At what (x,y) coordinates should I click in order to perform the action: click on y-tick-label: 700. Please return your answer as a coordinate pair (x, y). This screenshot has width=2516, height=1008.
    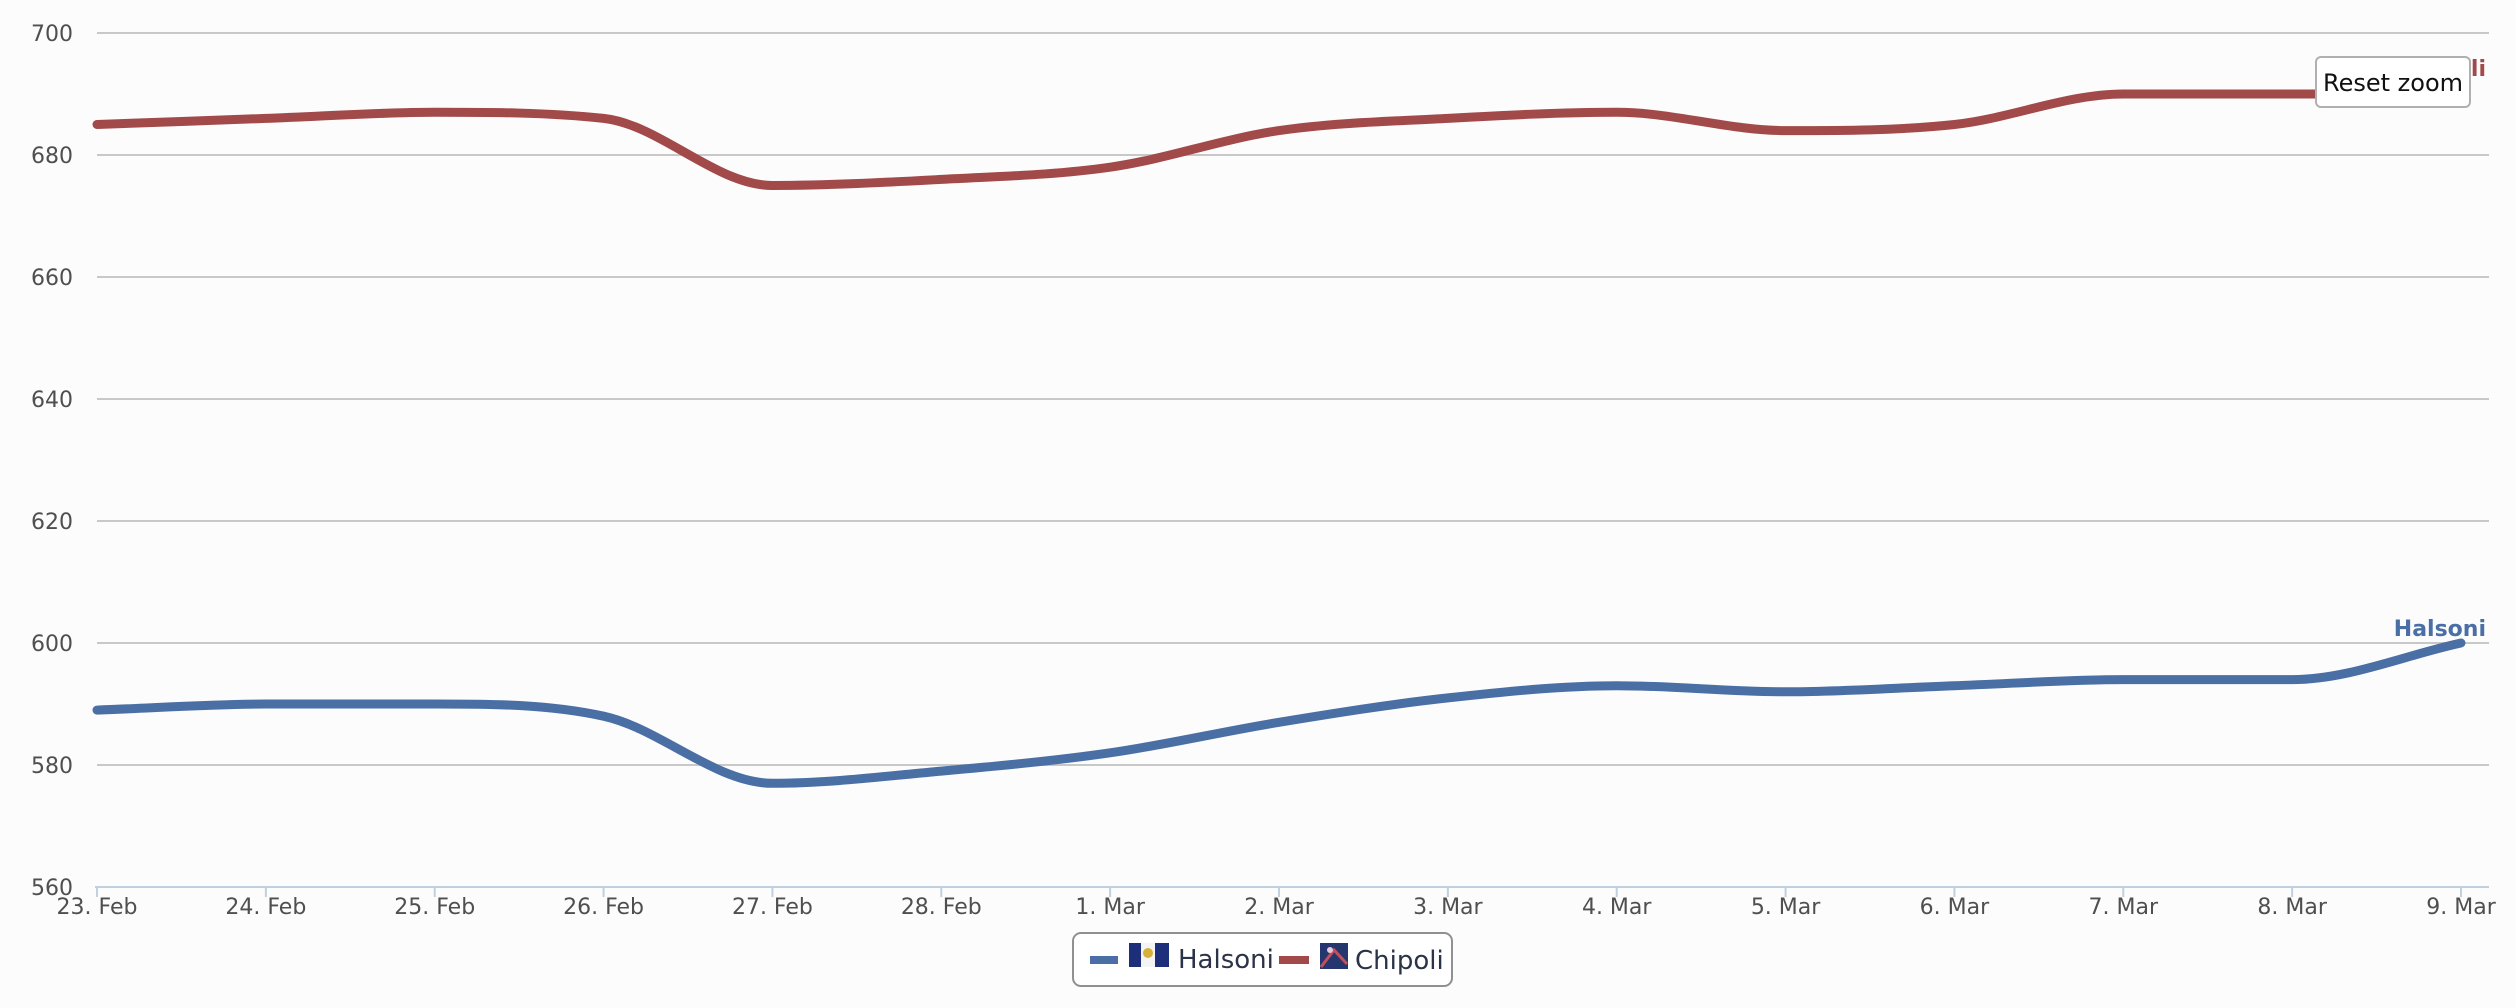
    Looking at the image, I should click on (52, 34).